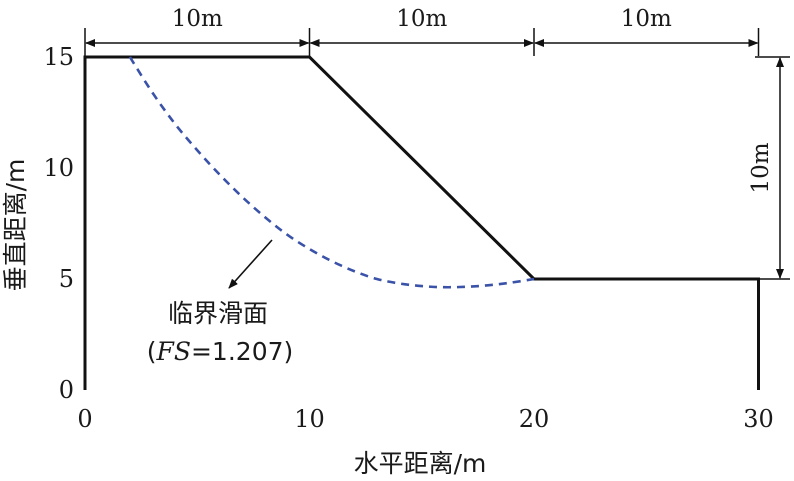 This screenshot has width=794, height=481. I want to click on y-axis-ticks: 0 5 10 15, so click(58, 223).